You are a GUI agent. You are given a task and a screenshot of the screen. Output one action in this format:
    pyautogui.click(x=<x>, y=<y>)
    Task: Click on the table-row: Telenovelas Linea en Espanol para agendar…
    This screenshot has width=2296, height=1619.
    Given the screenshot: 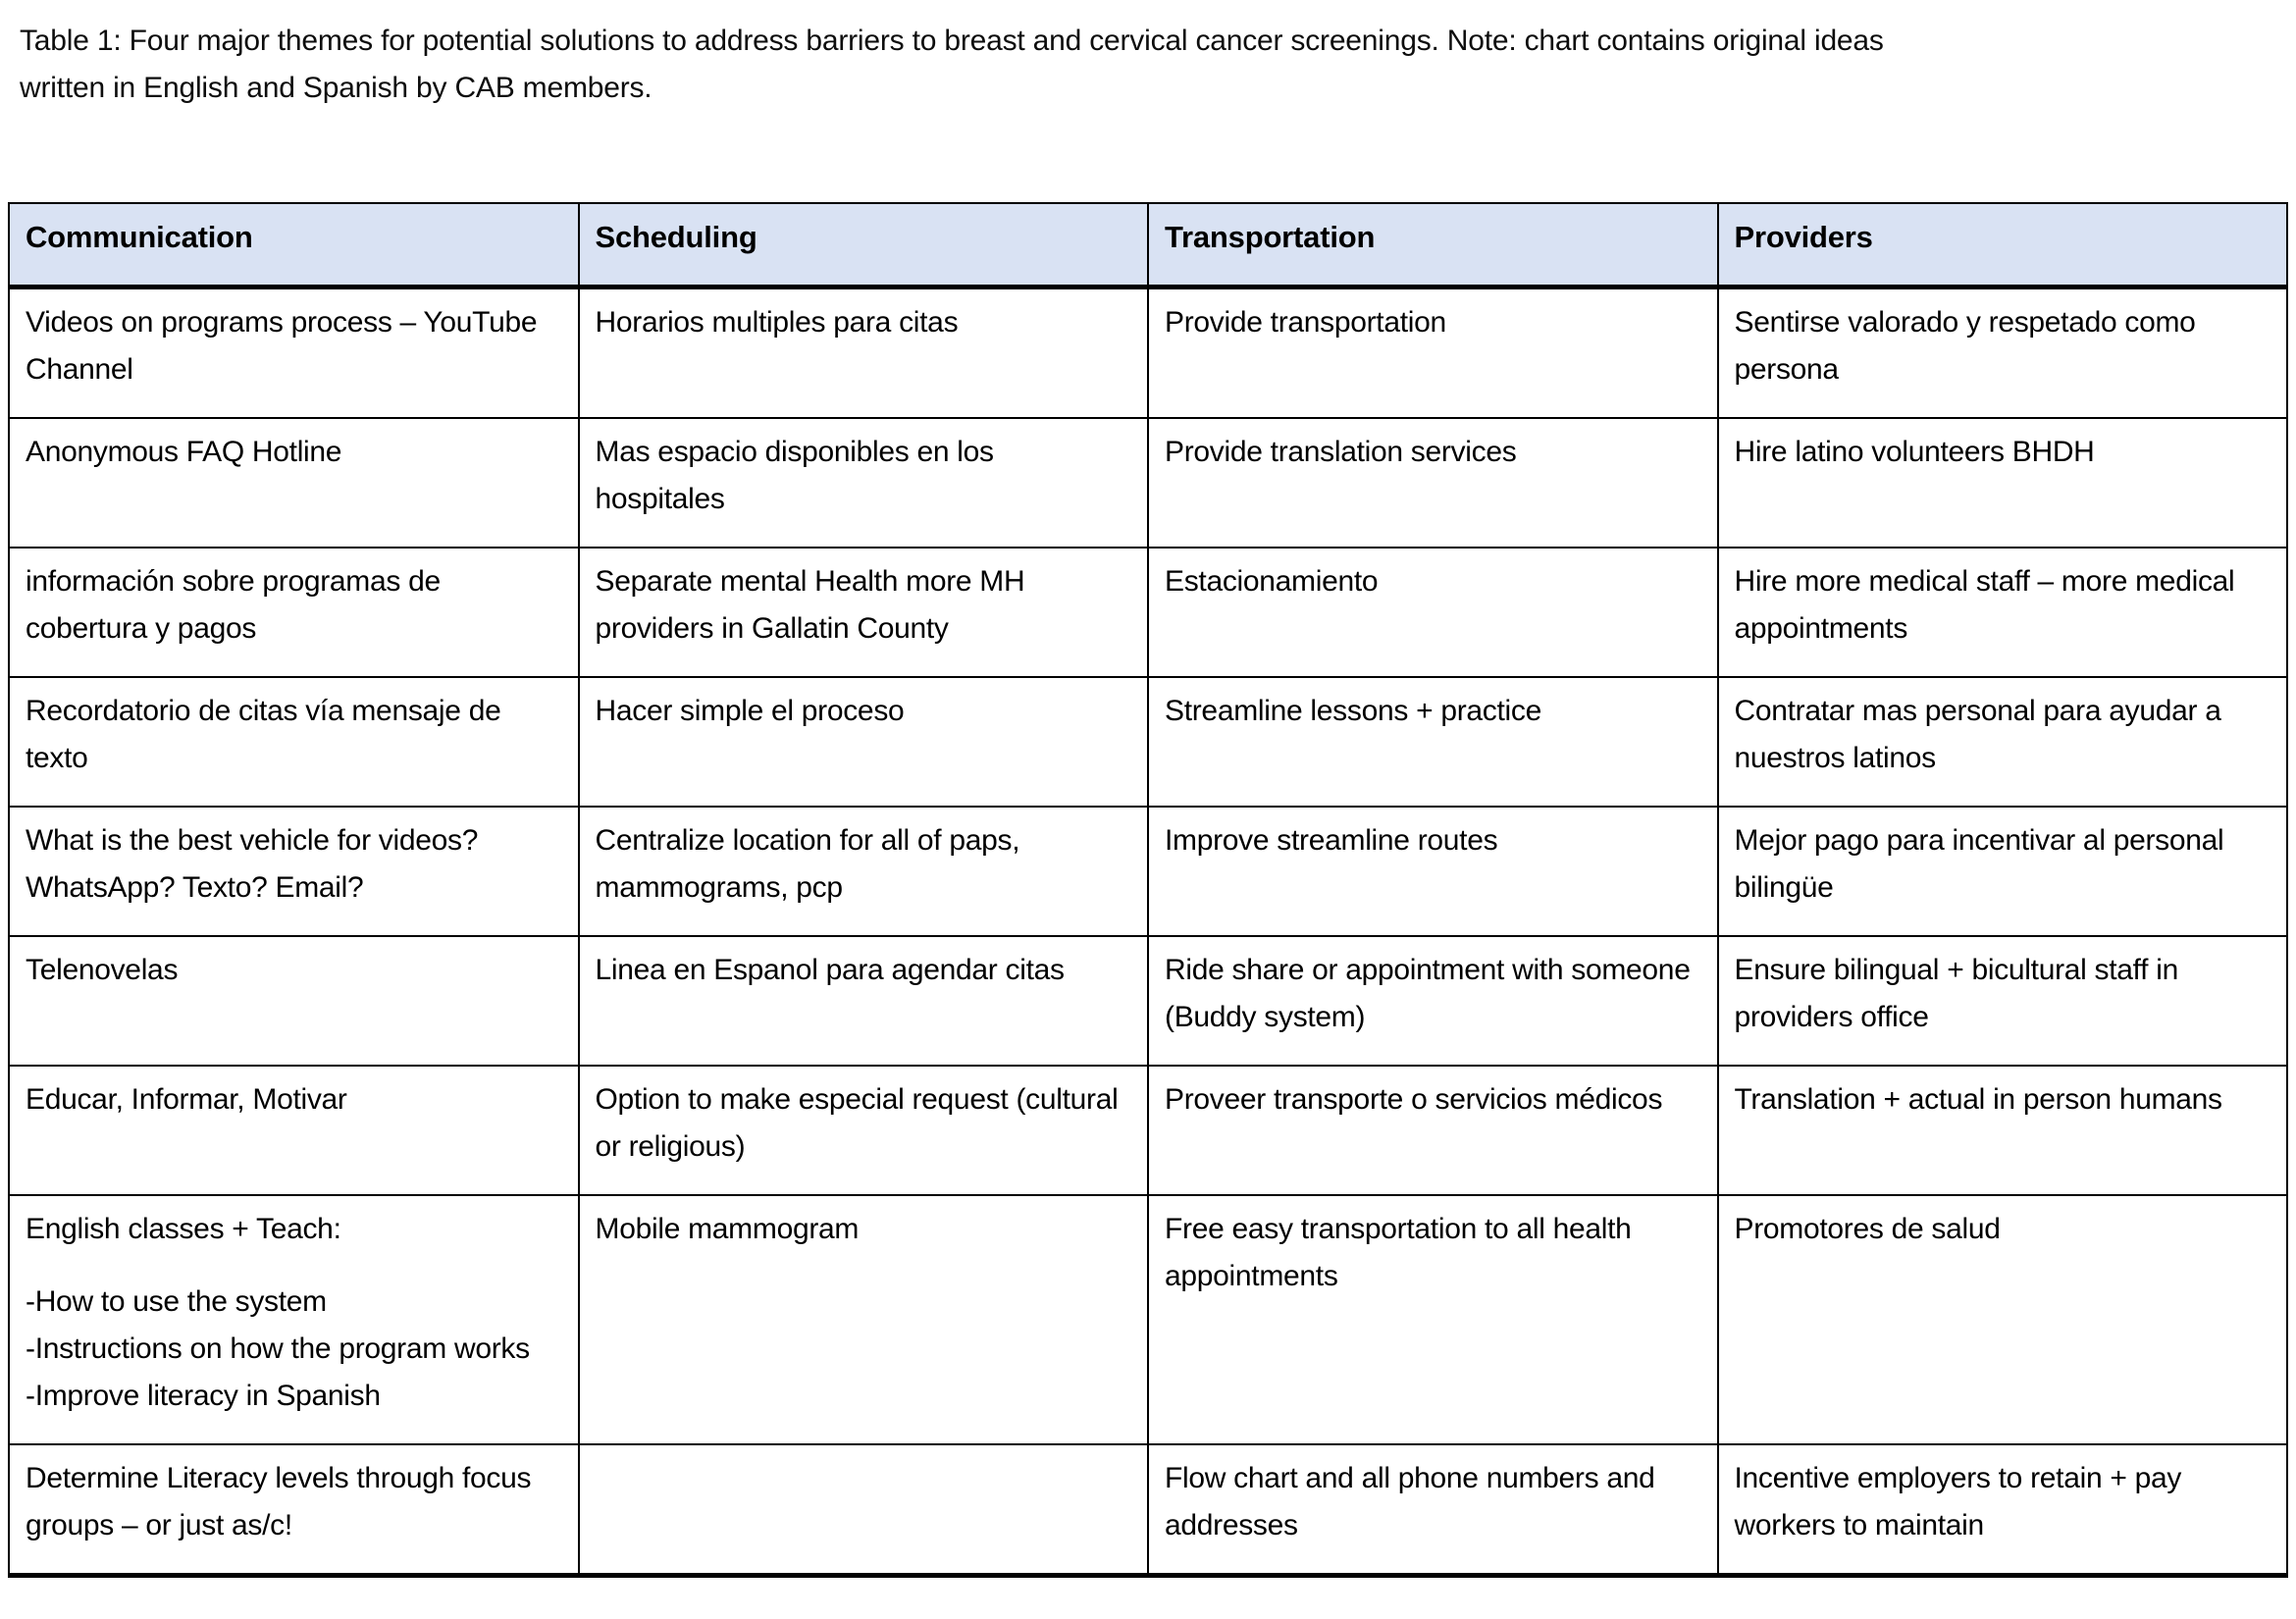 What is the action you would take?
    pyautogui.click(x=1148, y=1001)
    